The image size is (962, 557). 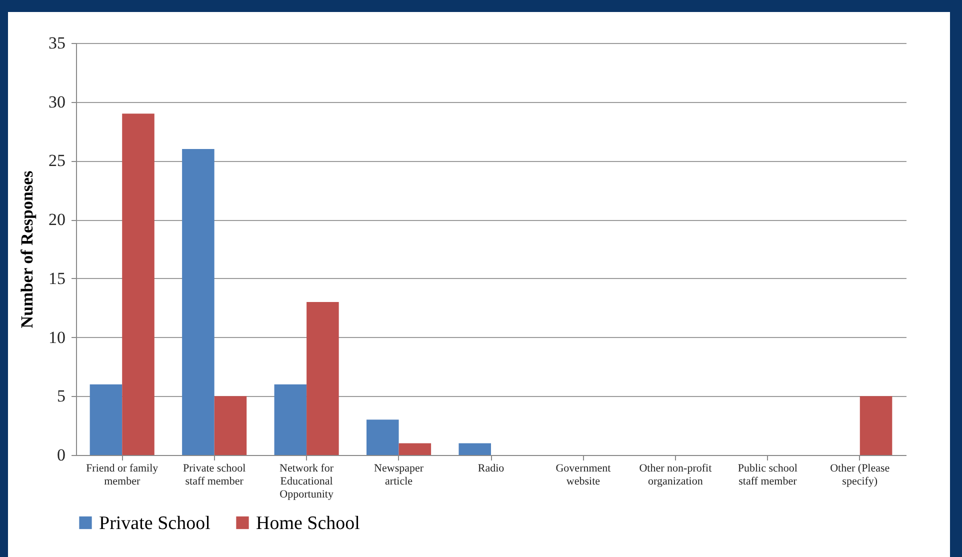 What do you see at coordinates (57, 337) in the screenshot?
I see `y-tick-label: 10` at bounding box center [57, 337].